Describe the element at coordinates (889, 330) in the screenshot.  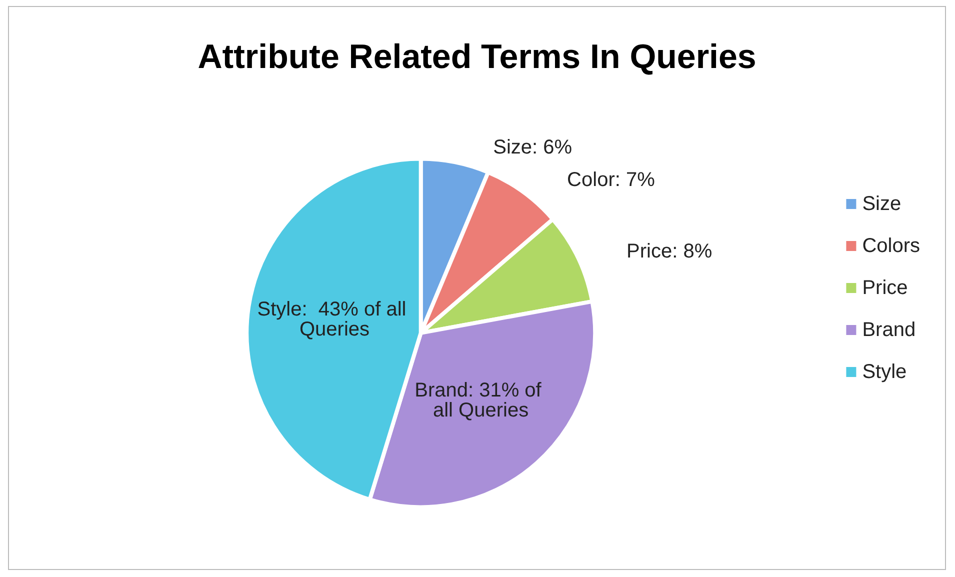
I see `legend-label: Brand` at that location.